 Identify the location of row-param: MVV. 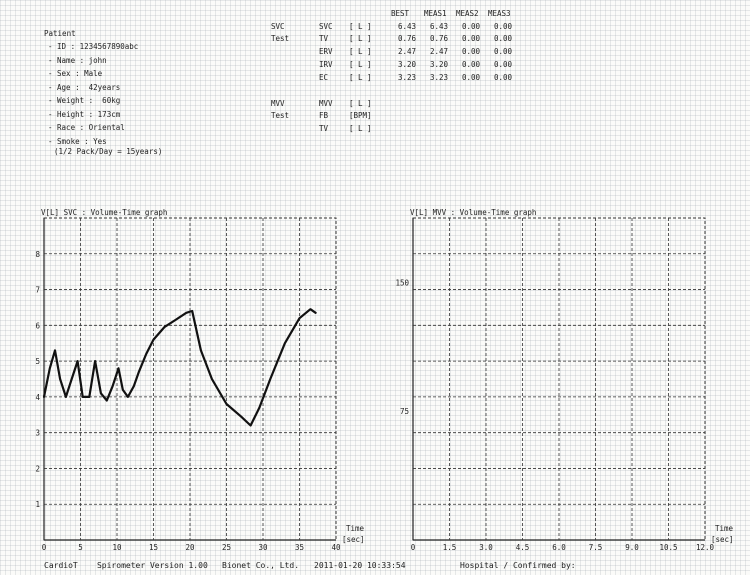
(326, 103).